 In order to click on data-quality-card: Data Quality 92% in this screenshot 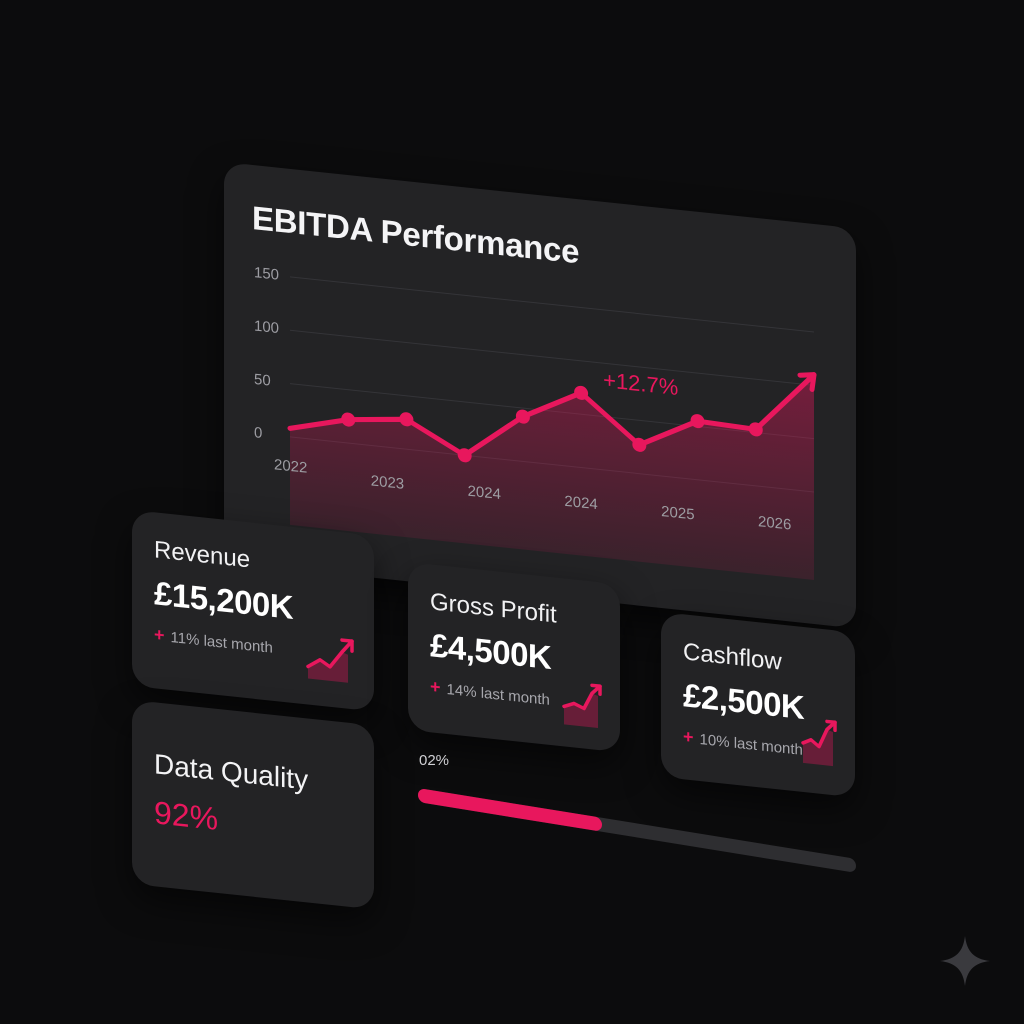, I will do `click(253, 805)`.